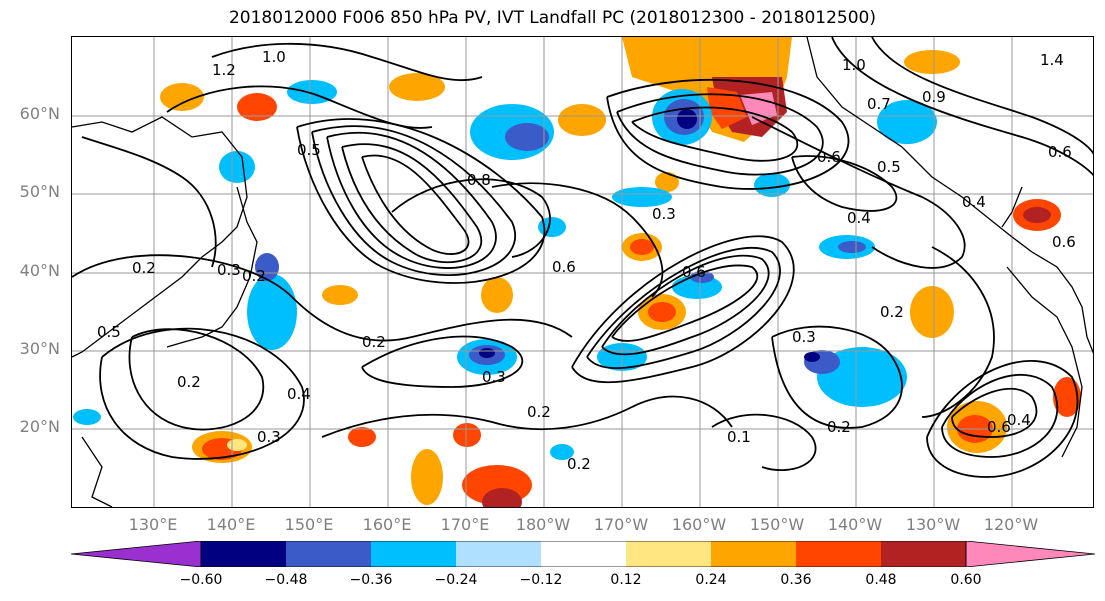 This screenshot has width=1105, height=601. I want to click on colorbar-tick: 0.48, so click(881, 580).